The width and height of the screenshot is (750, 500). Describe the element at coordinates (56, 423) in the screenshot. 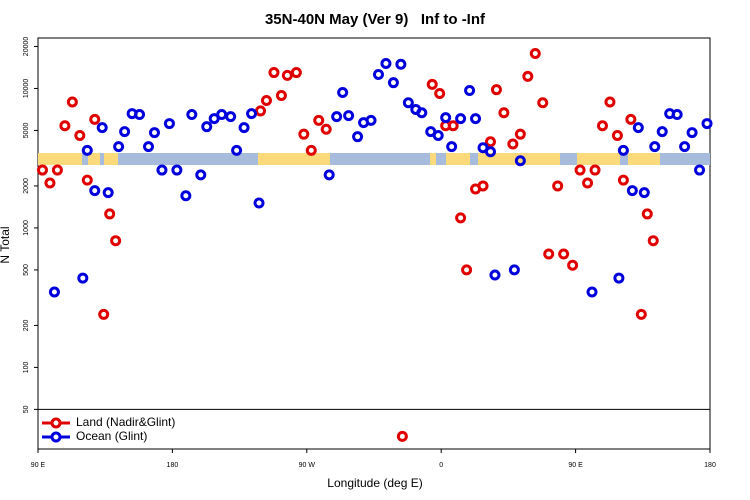

I see `legend-marker` at that location.